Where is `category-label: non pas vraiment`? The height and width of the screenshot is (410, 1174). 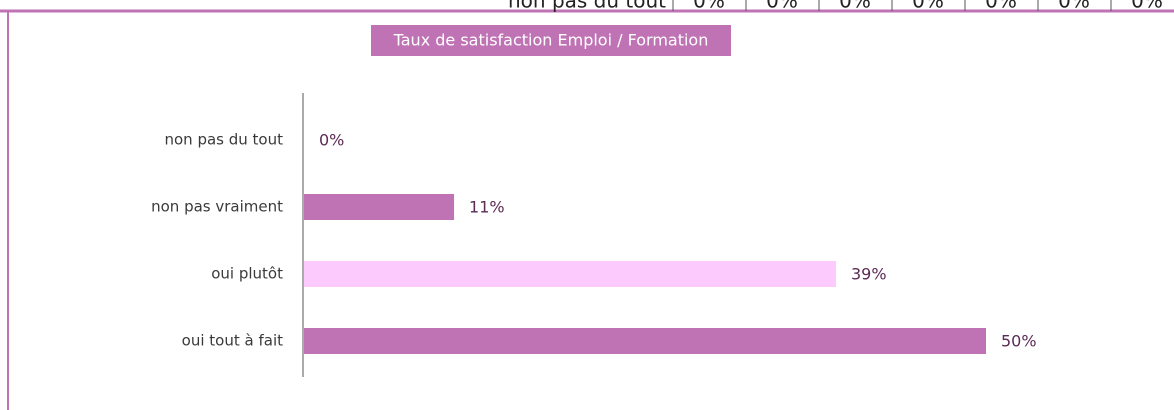
category-label: non pas vraiment is located at coordinates (217, 207).